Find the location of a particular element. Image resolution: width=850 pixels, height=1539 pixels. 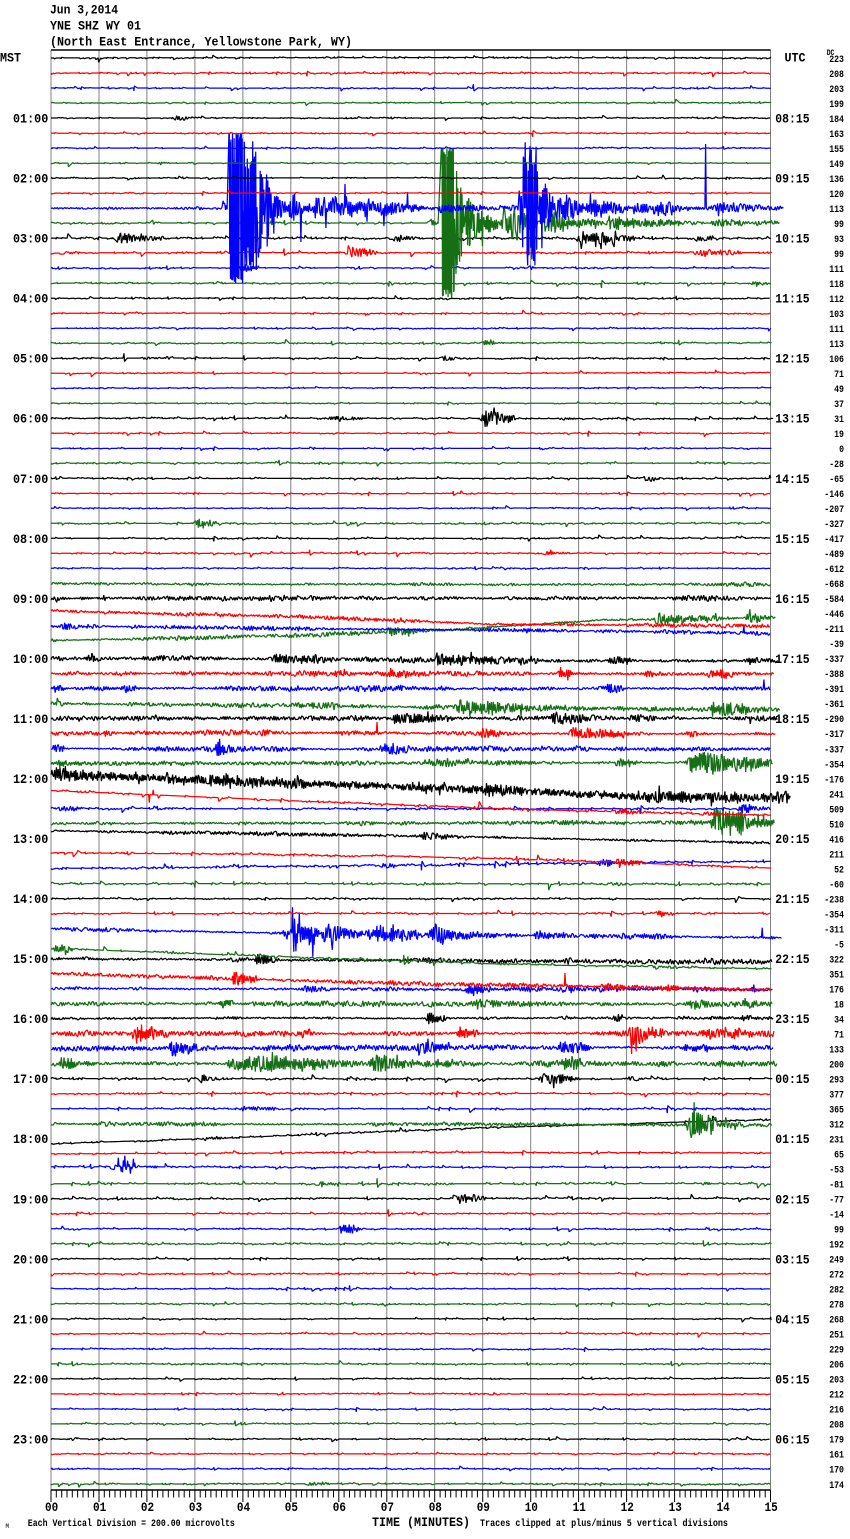

svg-text: 133 is located at coordinates (836, 1051).